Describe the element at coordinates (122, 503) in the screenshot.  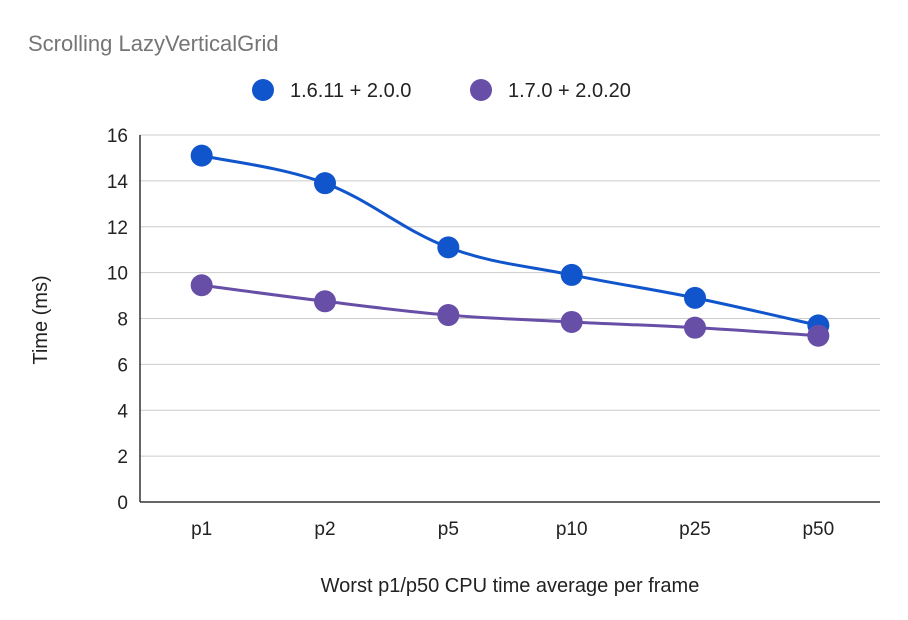
I see `y-tick-label: 0` at that location.